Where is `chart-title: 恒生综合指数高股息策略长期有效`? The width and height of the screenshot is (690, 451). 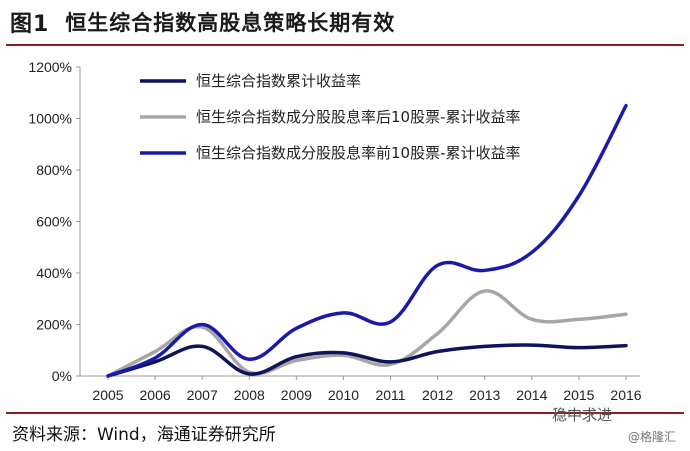 chart-title: 恒生综合指数高股息策略长期有效 is located at coordinates (230, 23).